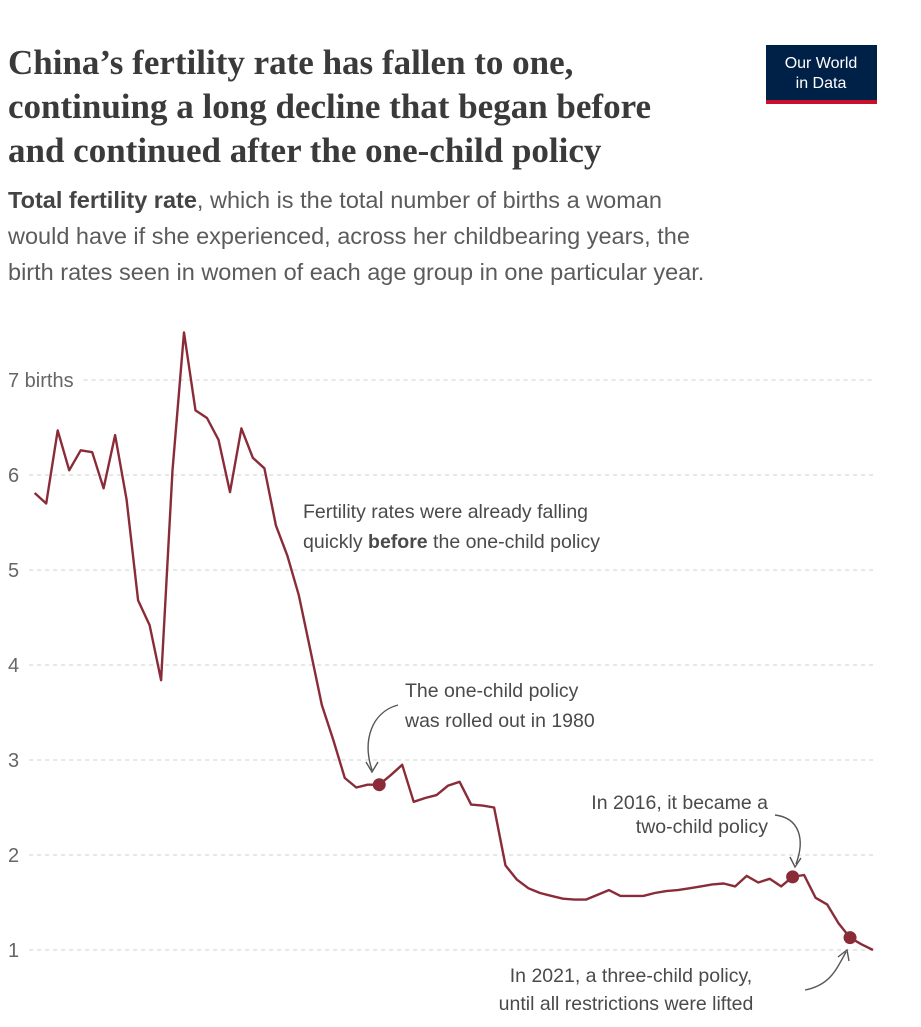  What do you see at coordinates (514, 542) in the screenshot?
I see `annotation-text: the one-child policy` at bounding box center [514, 542].